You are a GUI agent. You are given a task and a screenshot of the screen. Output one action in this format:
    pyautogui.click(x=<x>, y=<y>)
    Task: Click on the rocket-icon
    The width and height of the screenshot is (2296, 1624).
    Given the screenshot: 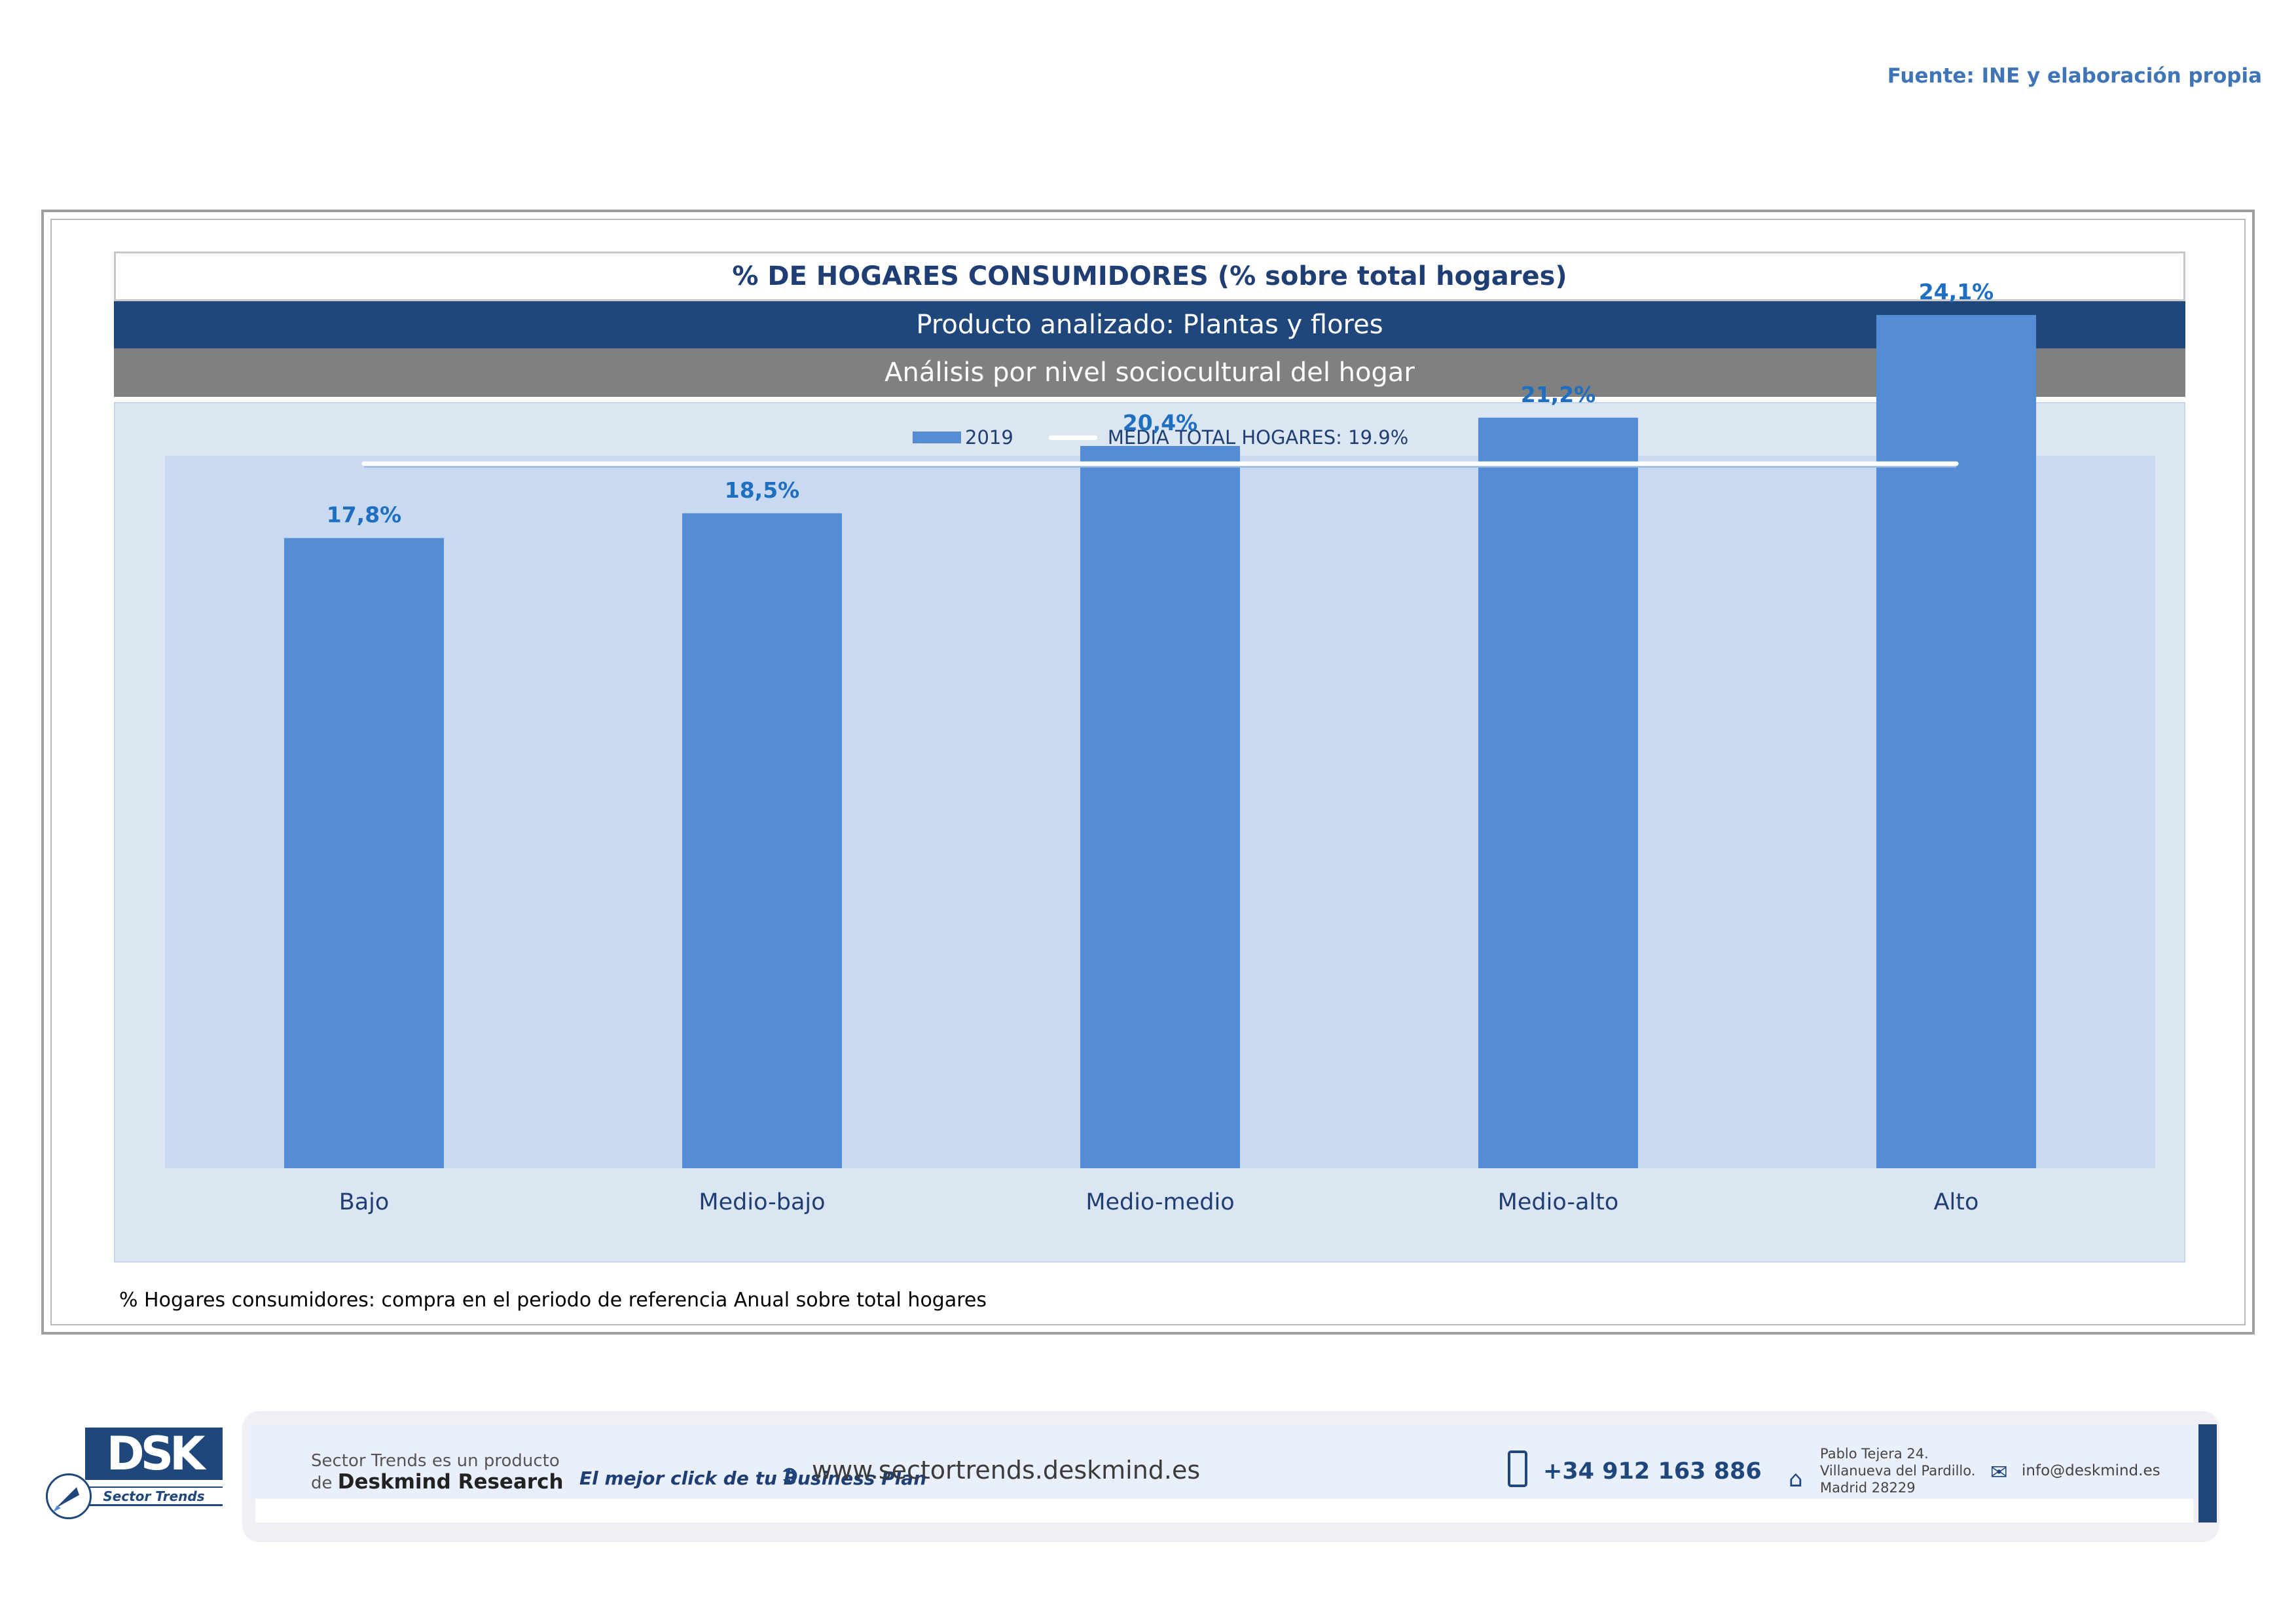 What is the action you would take?
    pyautogui.click(x=69, y=1496)
    